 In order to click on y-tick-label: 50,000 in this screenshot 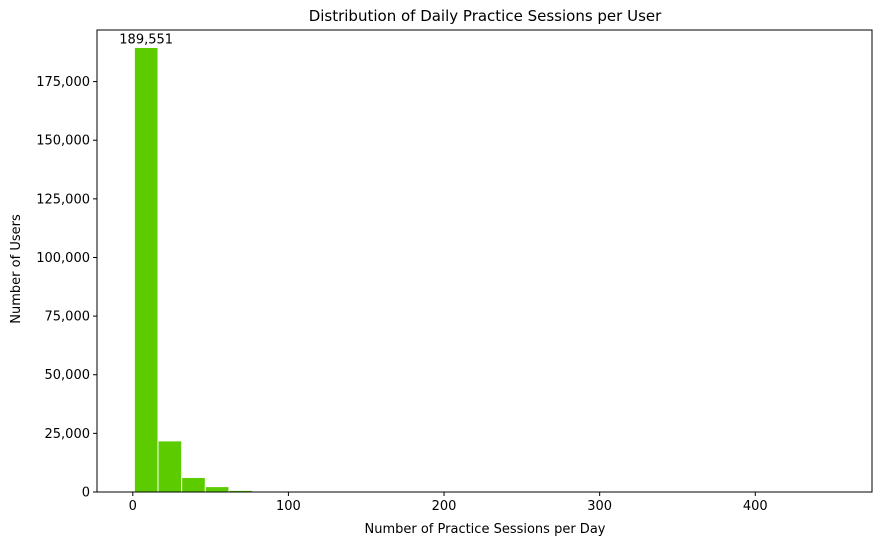, I will do `click(68, 375)`.